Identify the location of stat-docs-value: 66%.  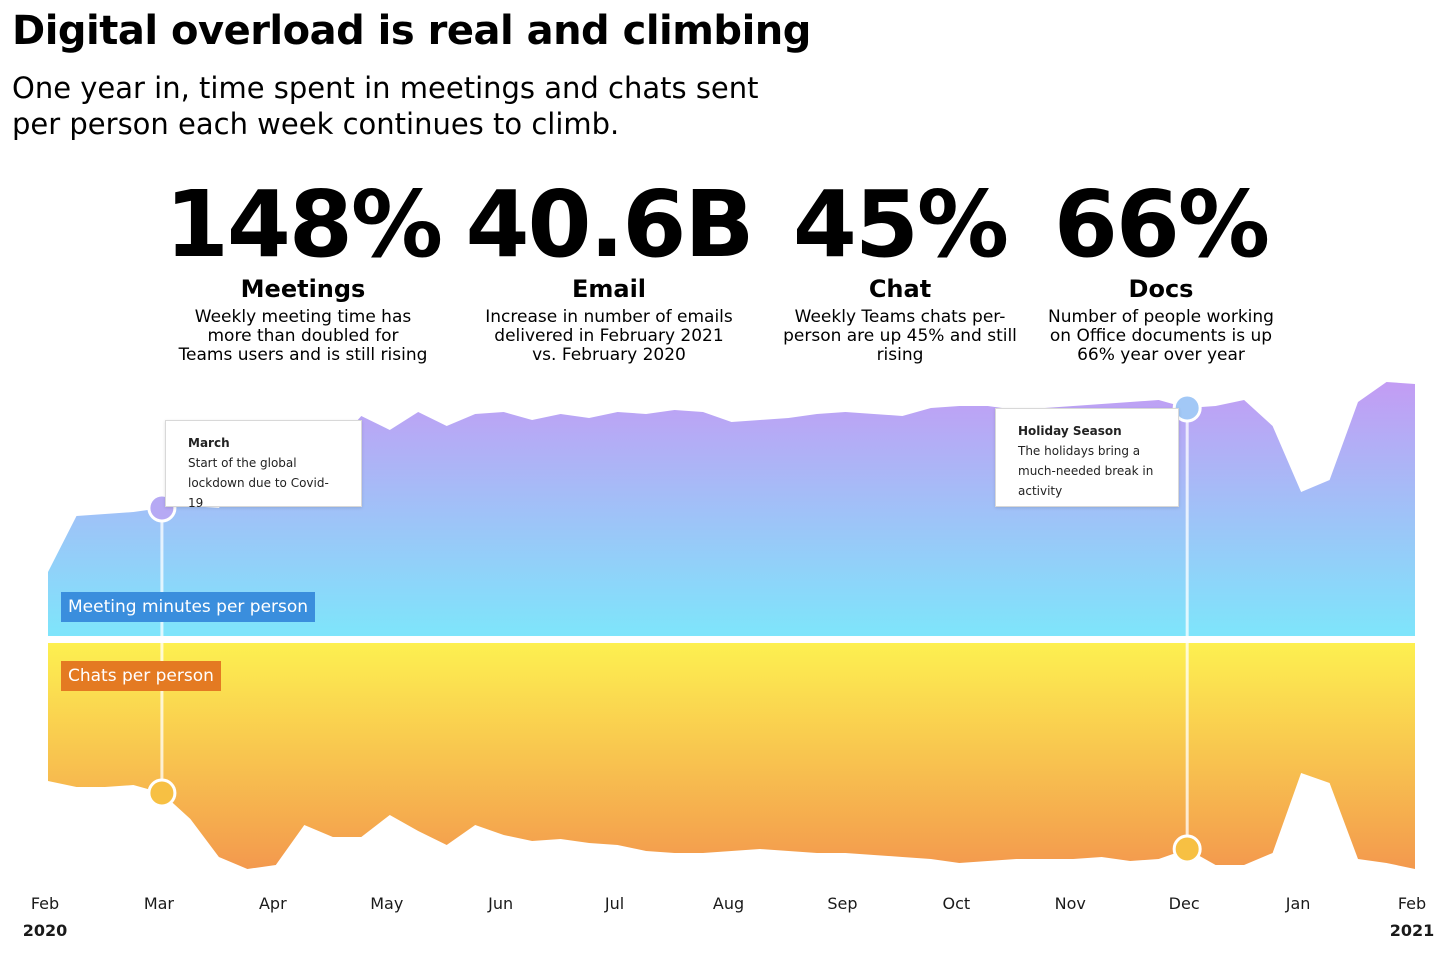
(1161, 224).